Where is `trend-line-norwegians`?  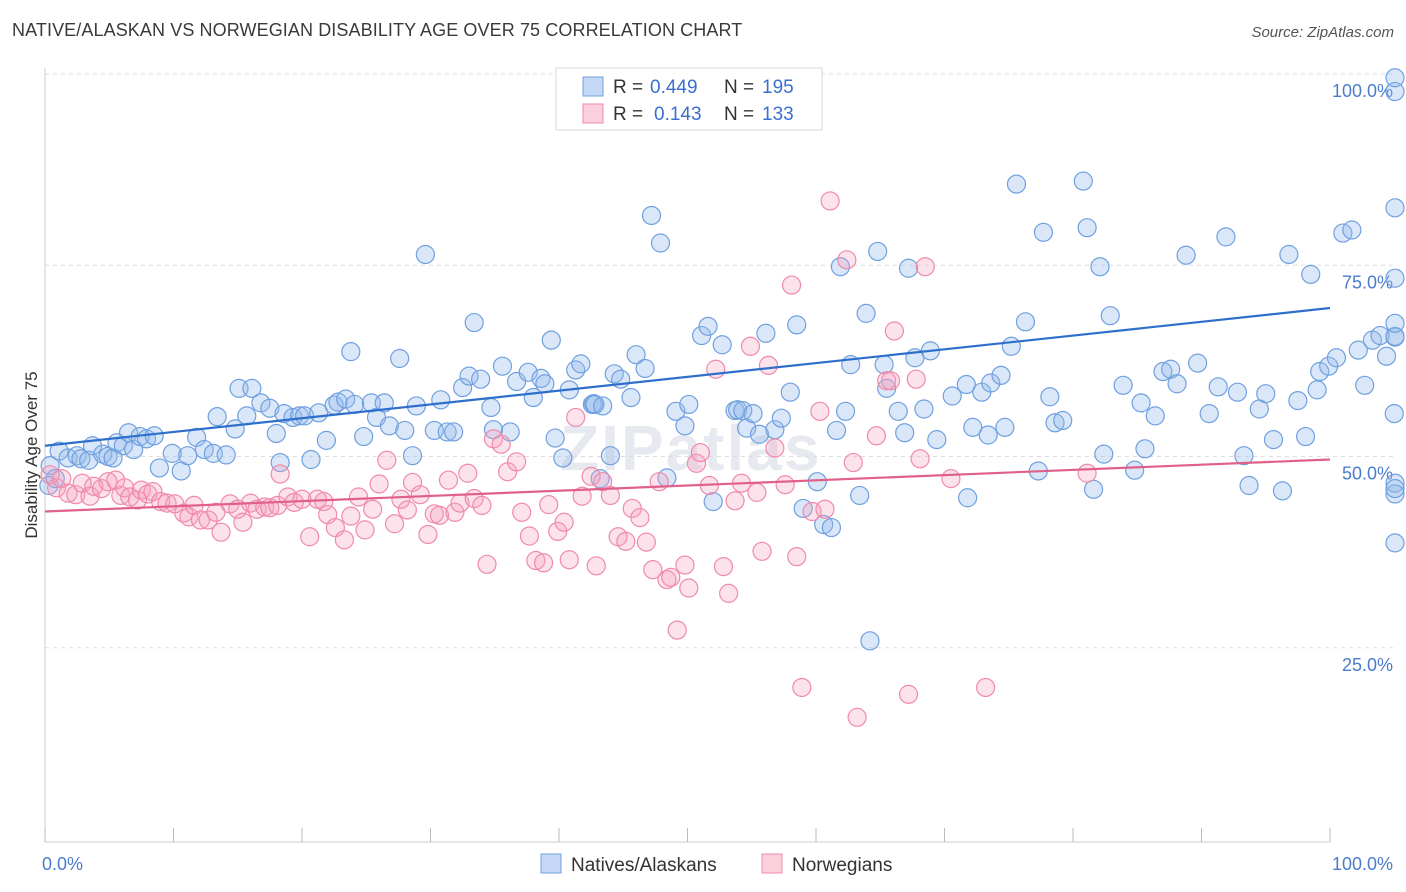 trend-line-norwegians is located at coordinates (687, 485).